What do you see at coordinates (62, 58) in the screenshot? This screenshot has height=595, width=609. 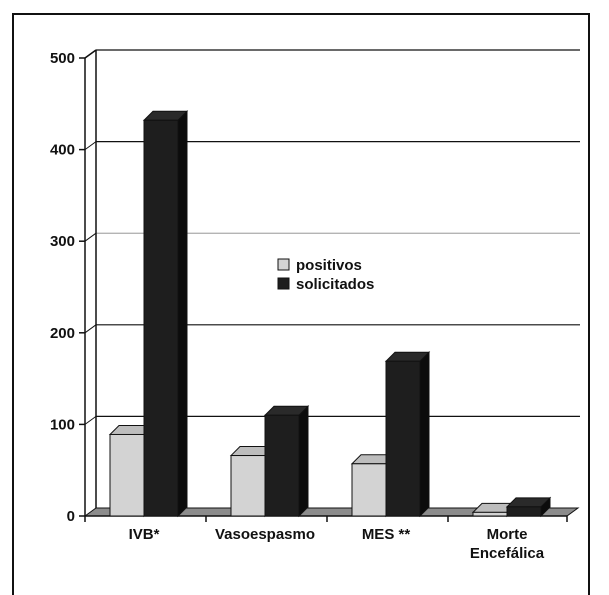 I see `y-tick-label: 500` at bounding box center [62, 58].